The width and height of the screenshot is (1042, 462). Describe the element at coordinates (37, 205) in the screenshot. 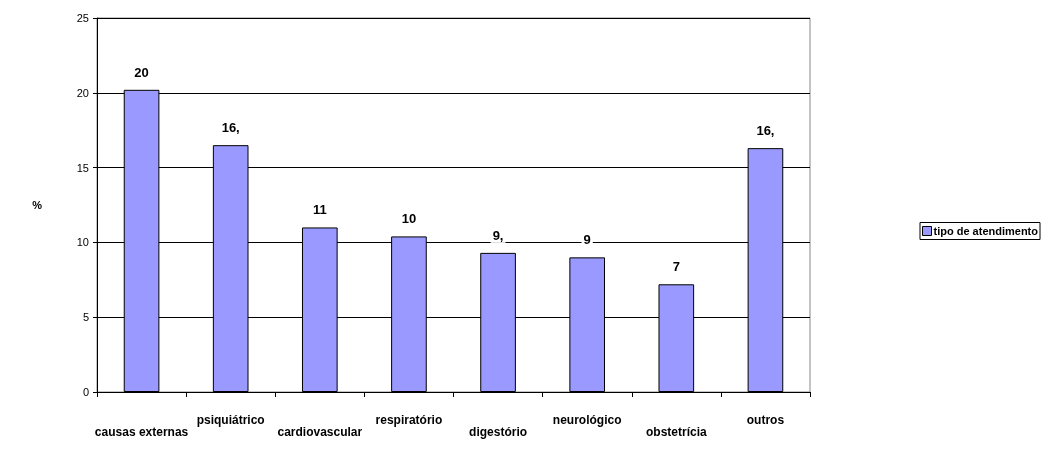

I see `y-axis-title: %` at that location.